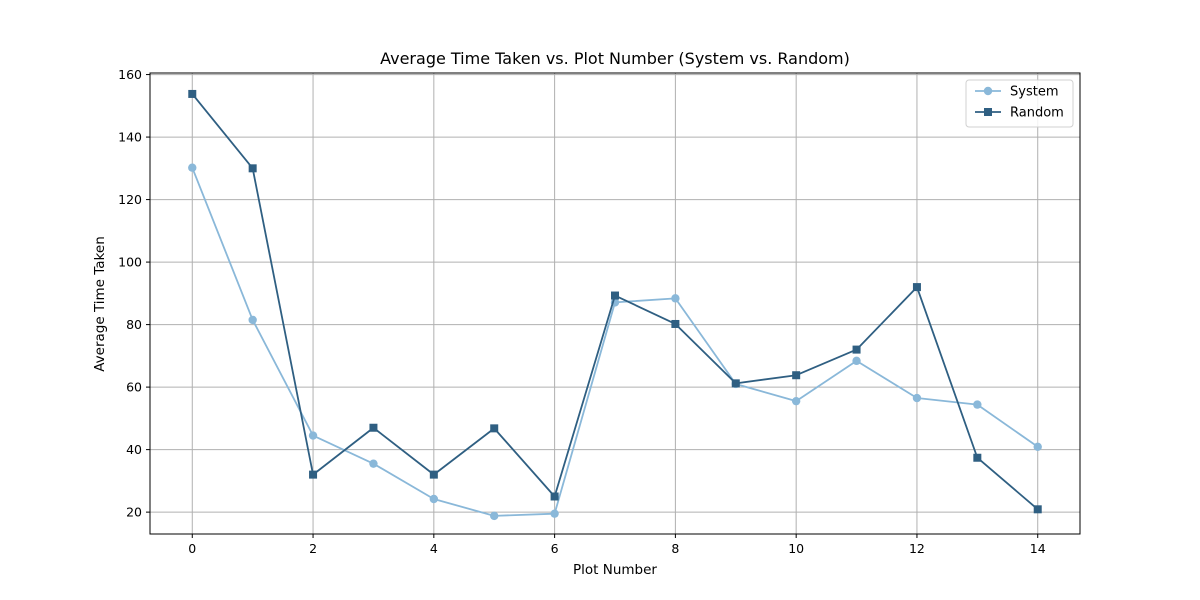  What do you see at coordinates (917, 548) in the screenshot?
I see `x-tick-label: 12` at bounding box center [917, 548].